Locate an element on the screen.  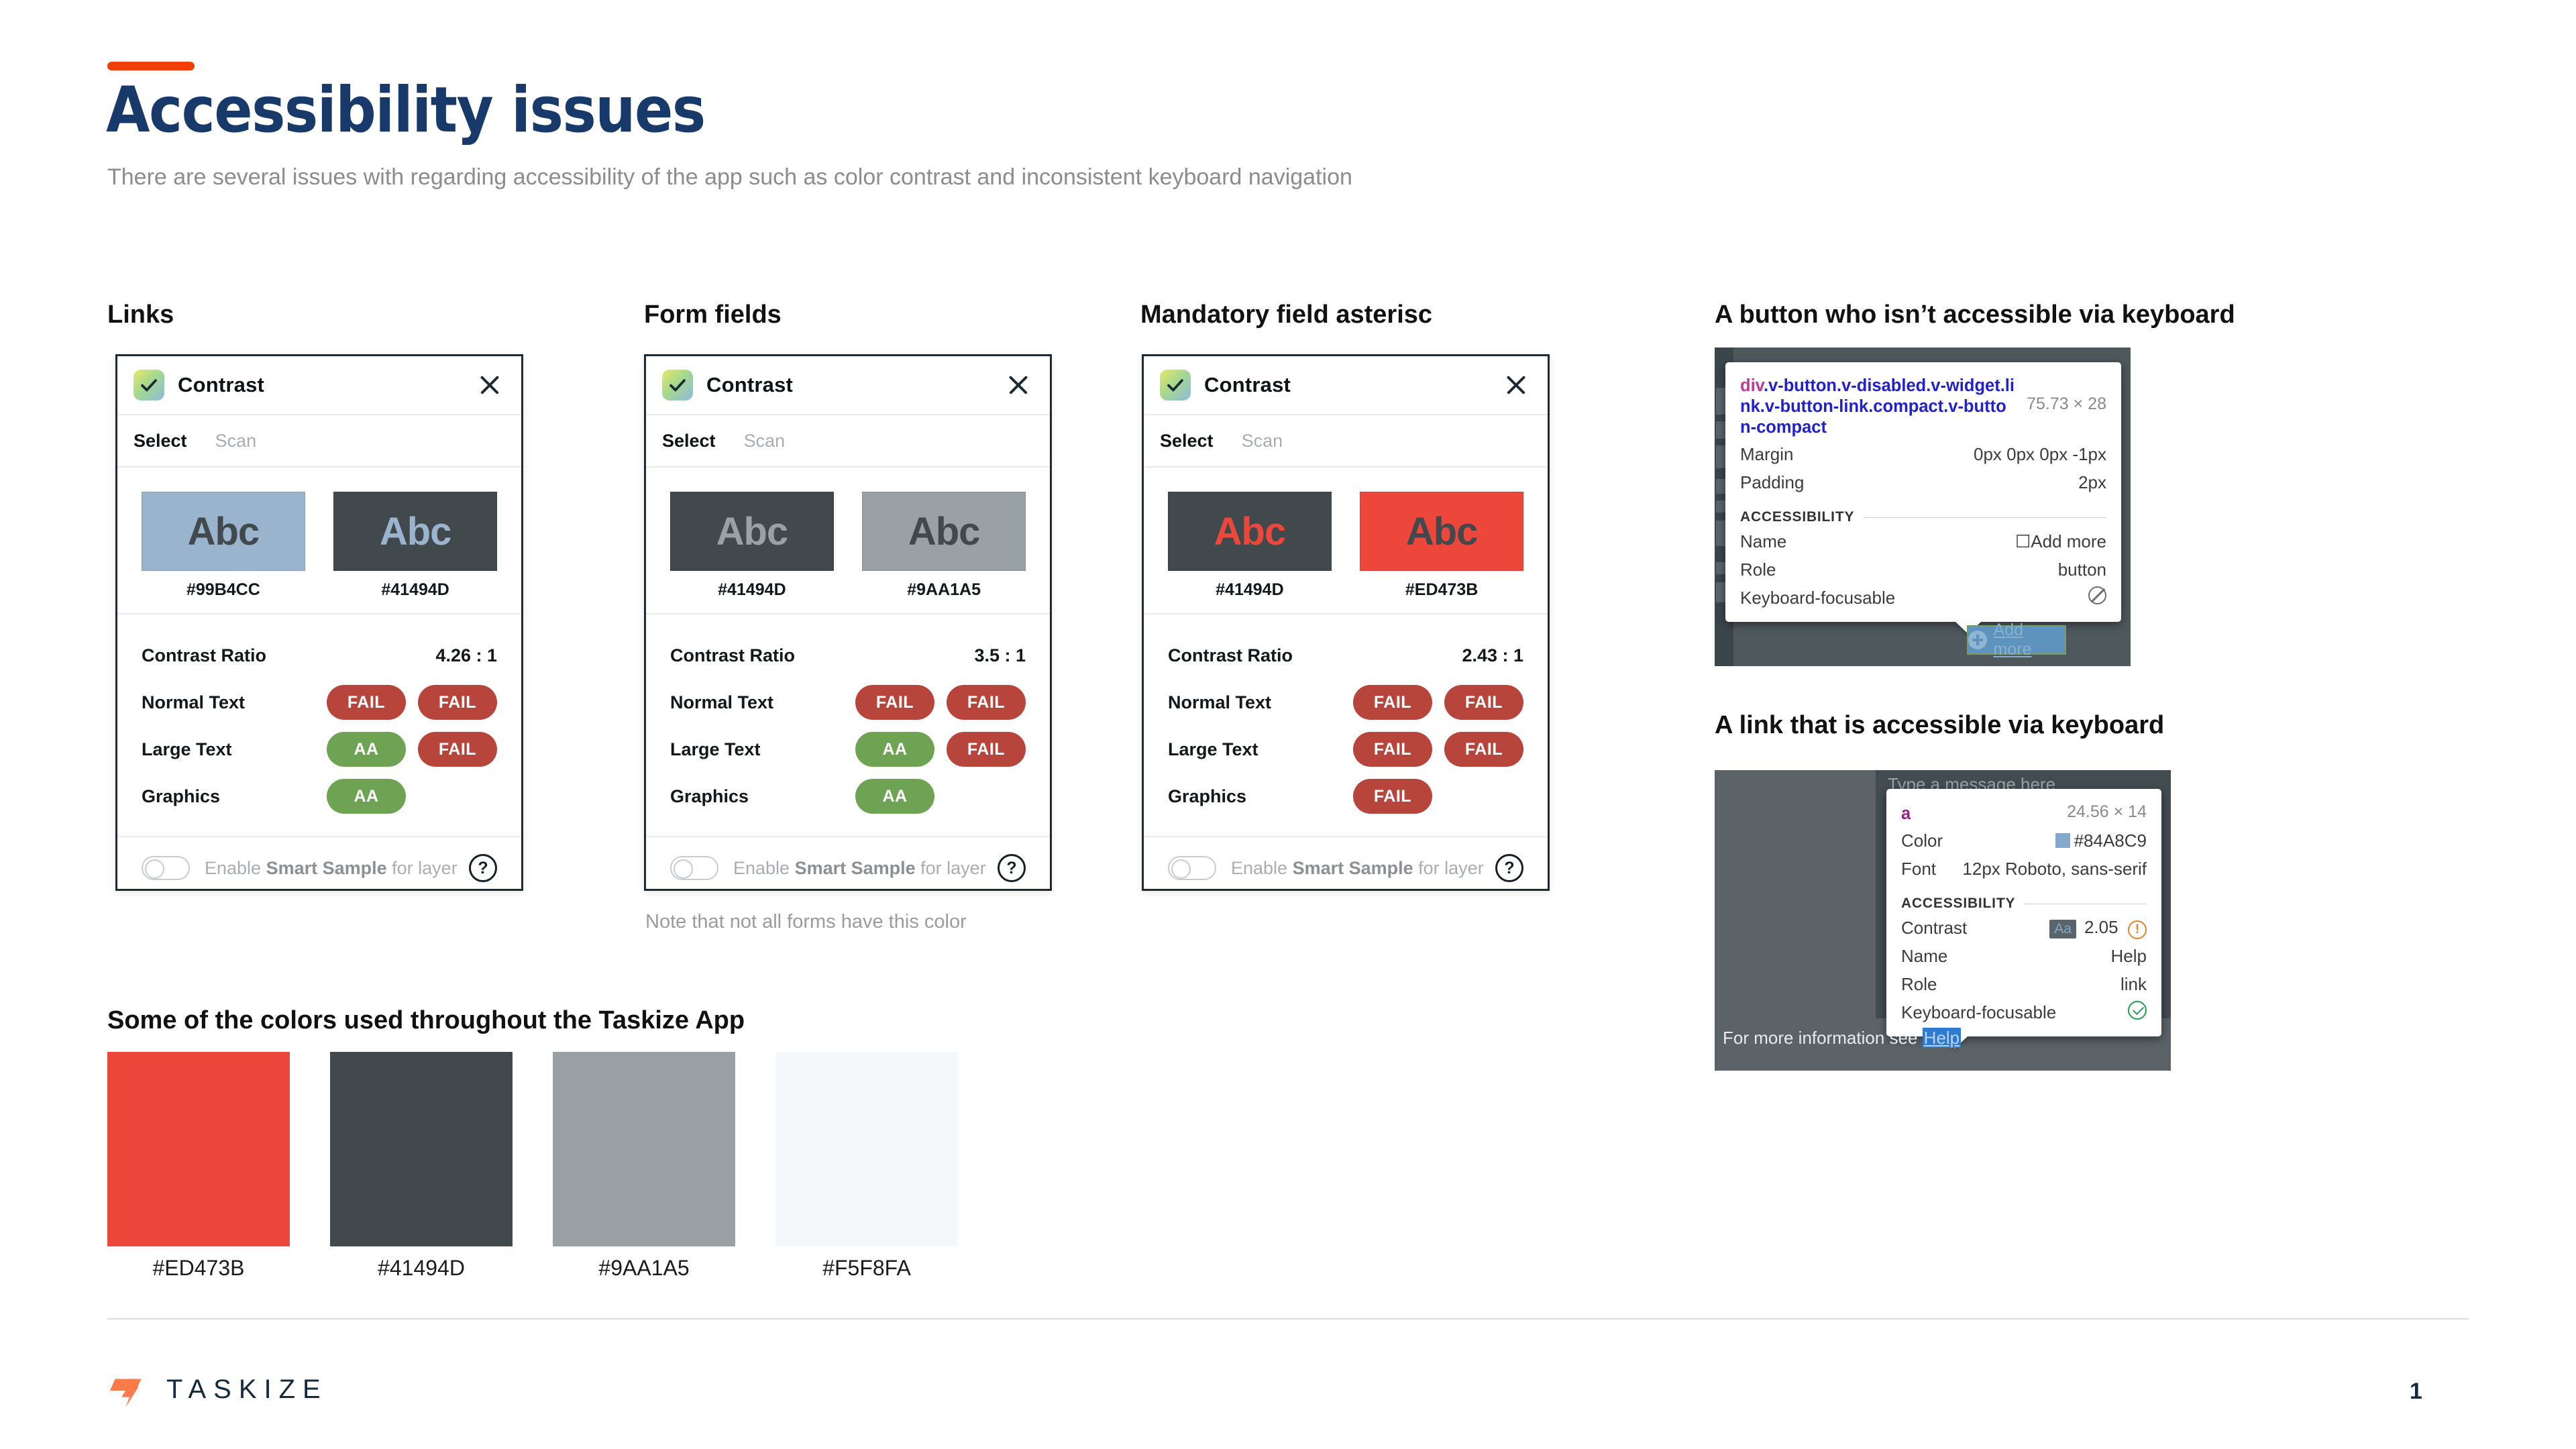
swatch-right-hex: #41494D is located at coordinates (415, 589).